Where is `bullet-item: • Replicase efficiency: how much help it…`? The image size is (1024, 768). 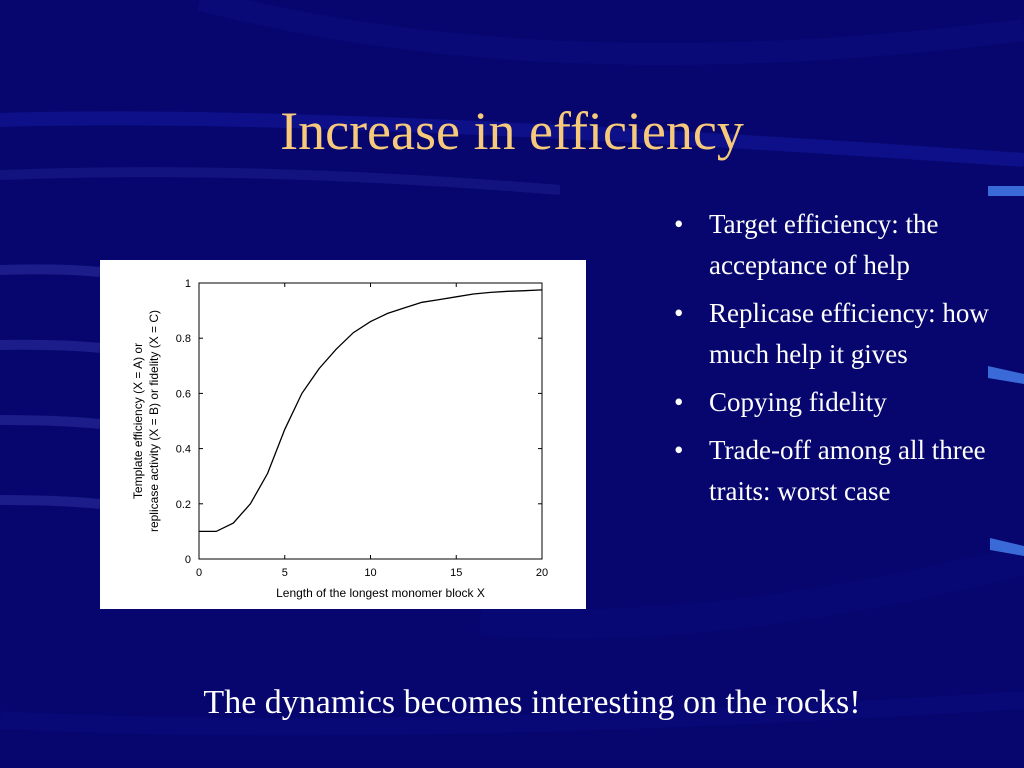 bullet-item: • Replicase efficiency: how much help it… is located at coordinates (838, 334).